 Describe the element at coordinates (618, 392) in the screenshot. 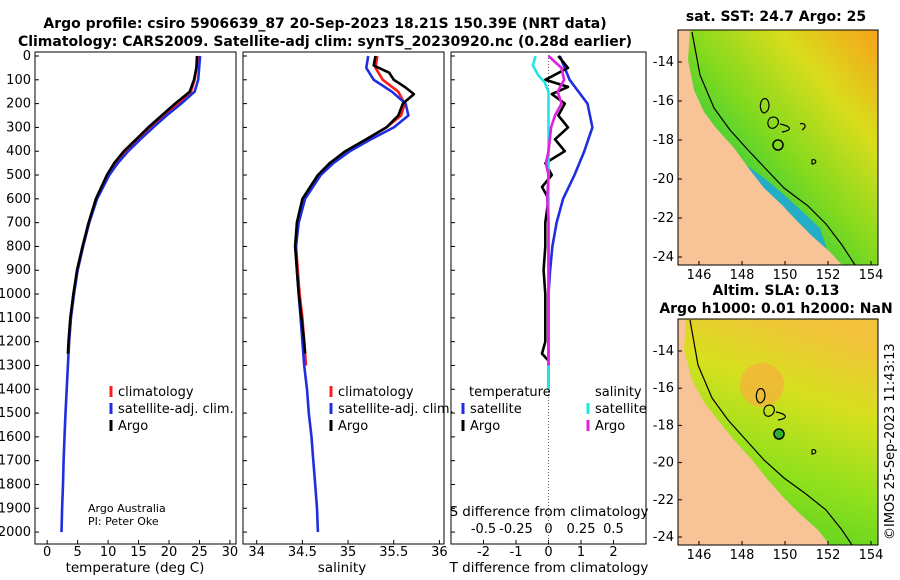

I see `legend-title-salinity: salinity` at that location.